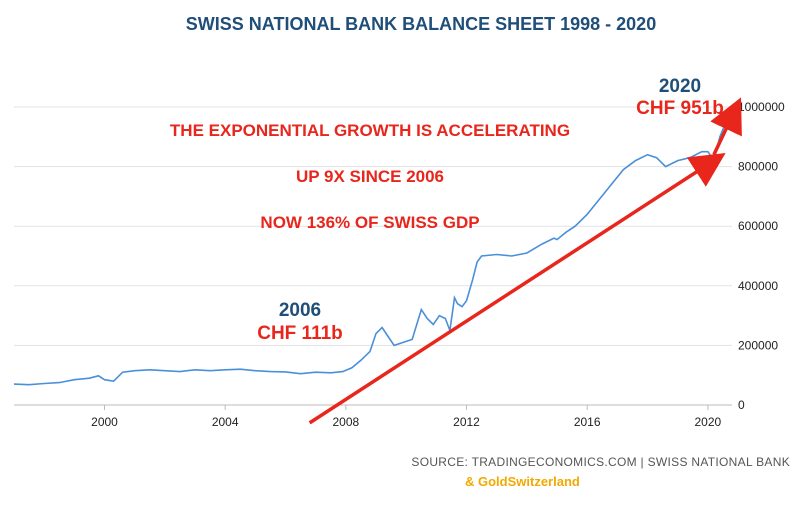 The width and height of the screenshot is (802, 505). I want to click on y-tick-label: 600000, so click(758, 226).